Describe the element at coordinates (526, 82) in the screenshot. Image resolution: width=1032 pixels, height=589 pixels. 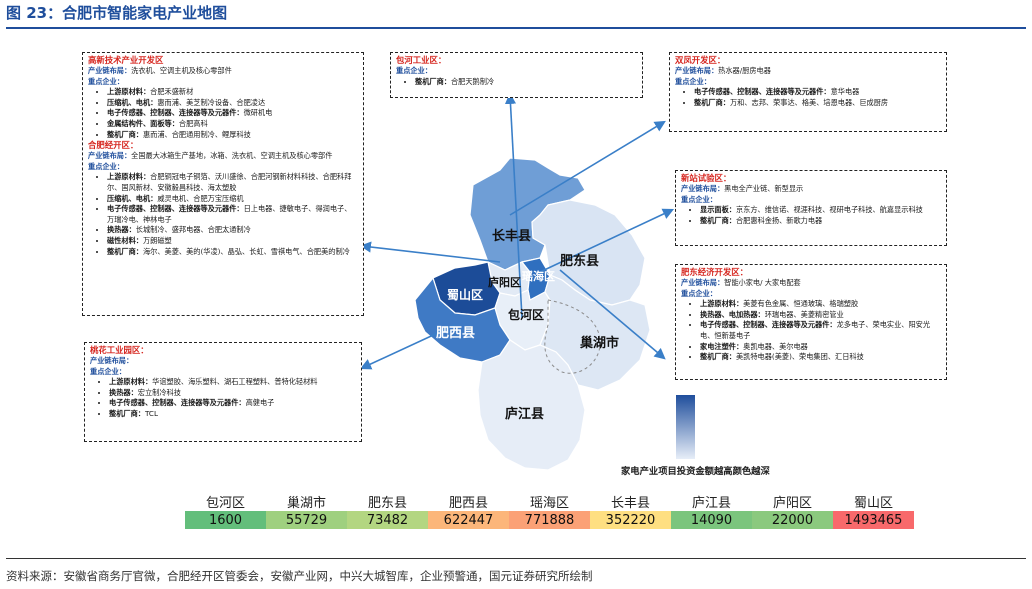
I see `list-item: 整机厂商：合肥天鹅制冷` at that location.